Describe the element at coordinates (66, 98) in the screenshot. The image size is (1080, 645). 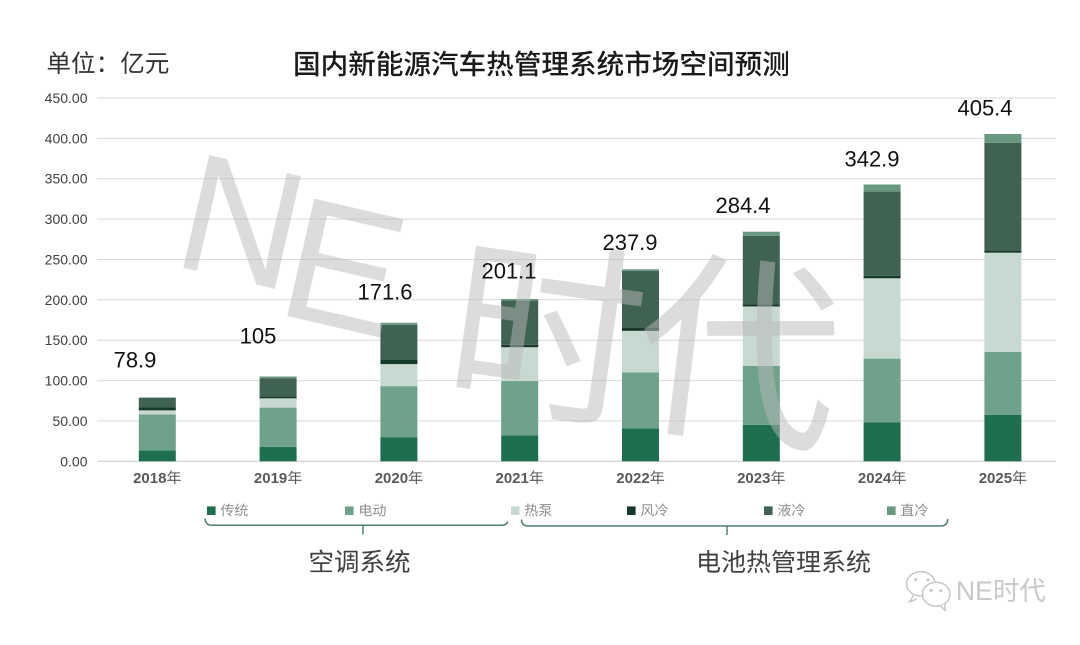
I see `svg-text: 450.00` at that location.